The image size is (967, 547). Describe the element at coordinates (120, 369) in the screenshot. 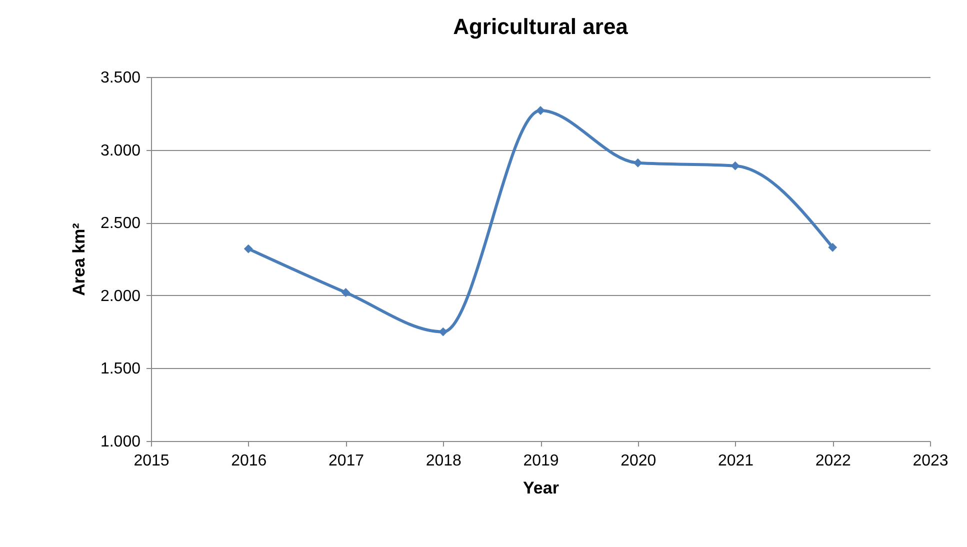

I see `y-tick-label: 1.500` at that location.